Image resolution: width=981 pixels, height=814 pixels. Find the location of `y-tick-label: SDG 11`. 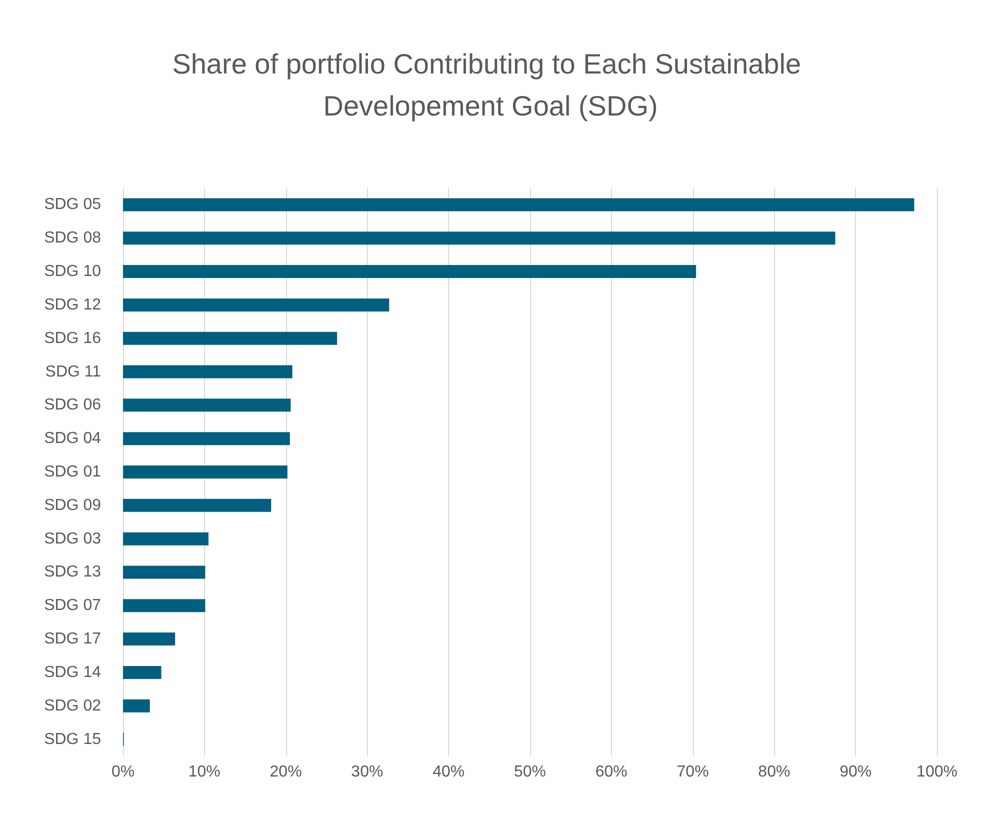

y-tick-label: SDG 11 is located at coordinates (73, 371).